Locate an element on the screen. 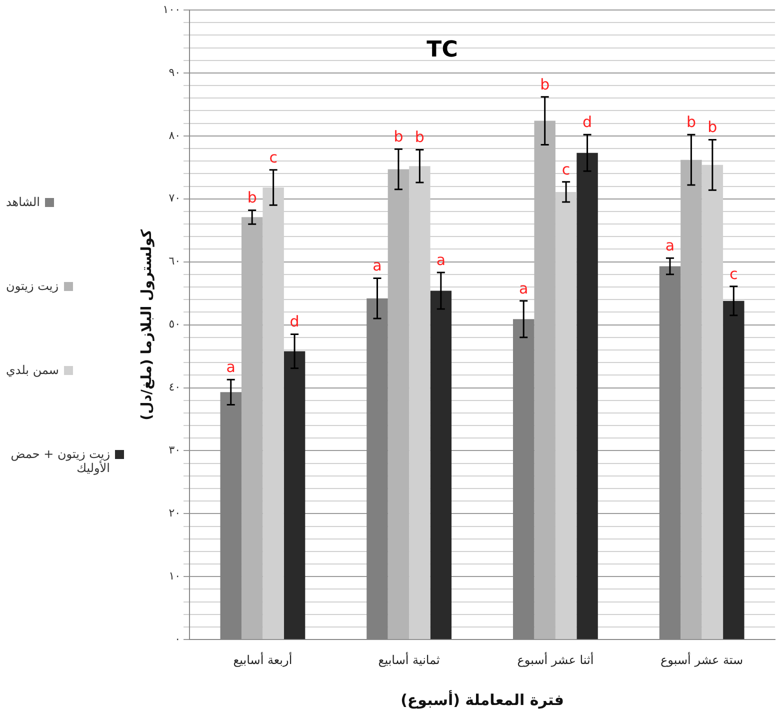 The width and height of the screenshot is (779, 722). y-tick-label: ٤٠ is located at coordinates (174, 387).